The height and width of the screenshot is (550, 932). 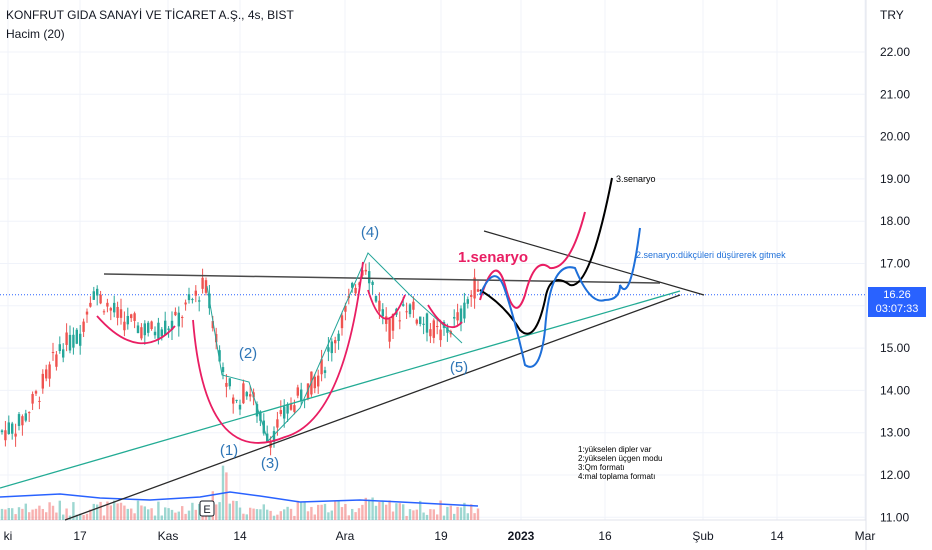 What do you see at coordinates (239, 499) in the screenshot?
I see `volume-ma-line` at bounding box center [239, 499].